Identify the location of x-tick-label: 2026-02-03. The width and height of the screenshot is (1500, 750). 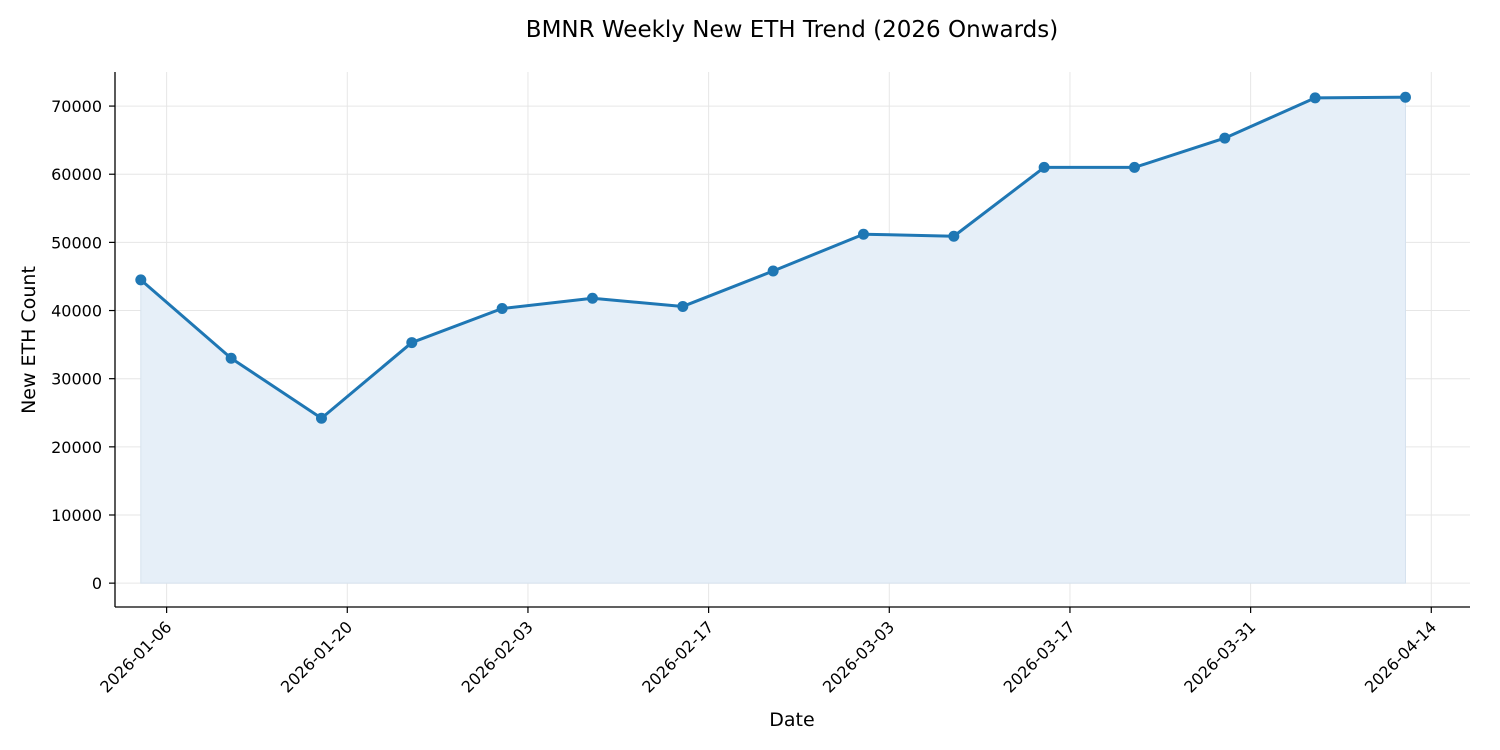
(497, 656).